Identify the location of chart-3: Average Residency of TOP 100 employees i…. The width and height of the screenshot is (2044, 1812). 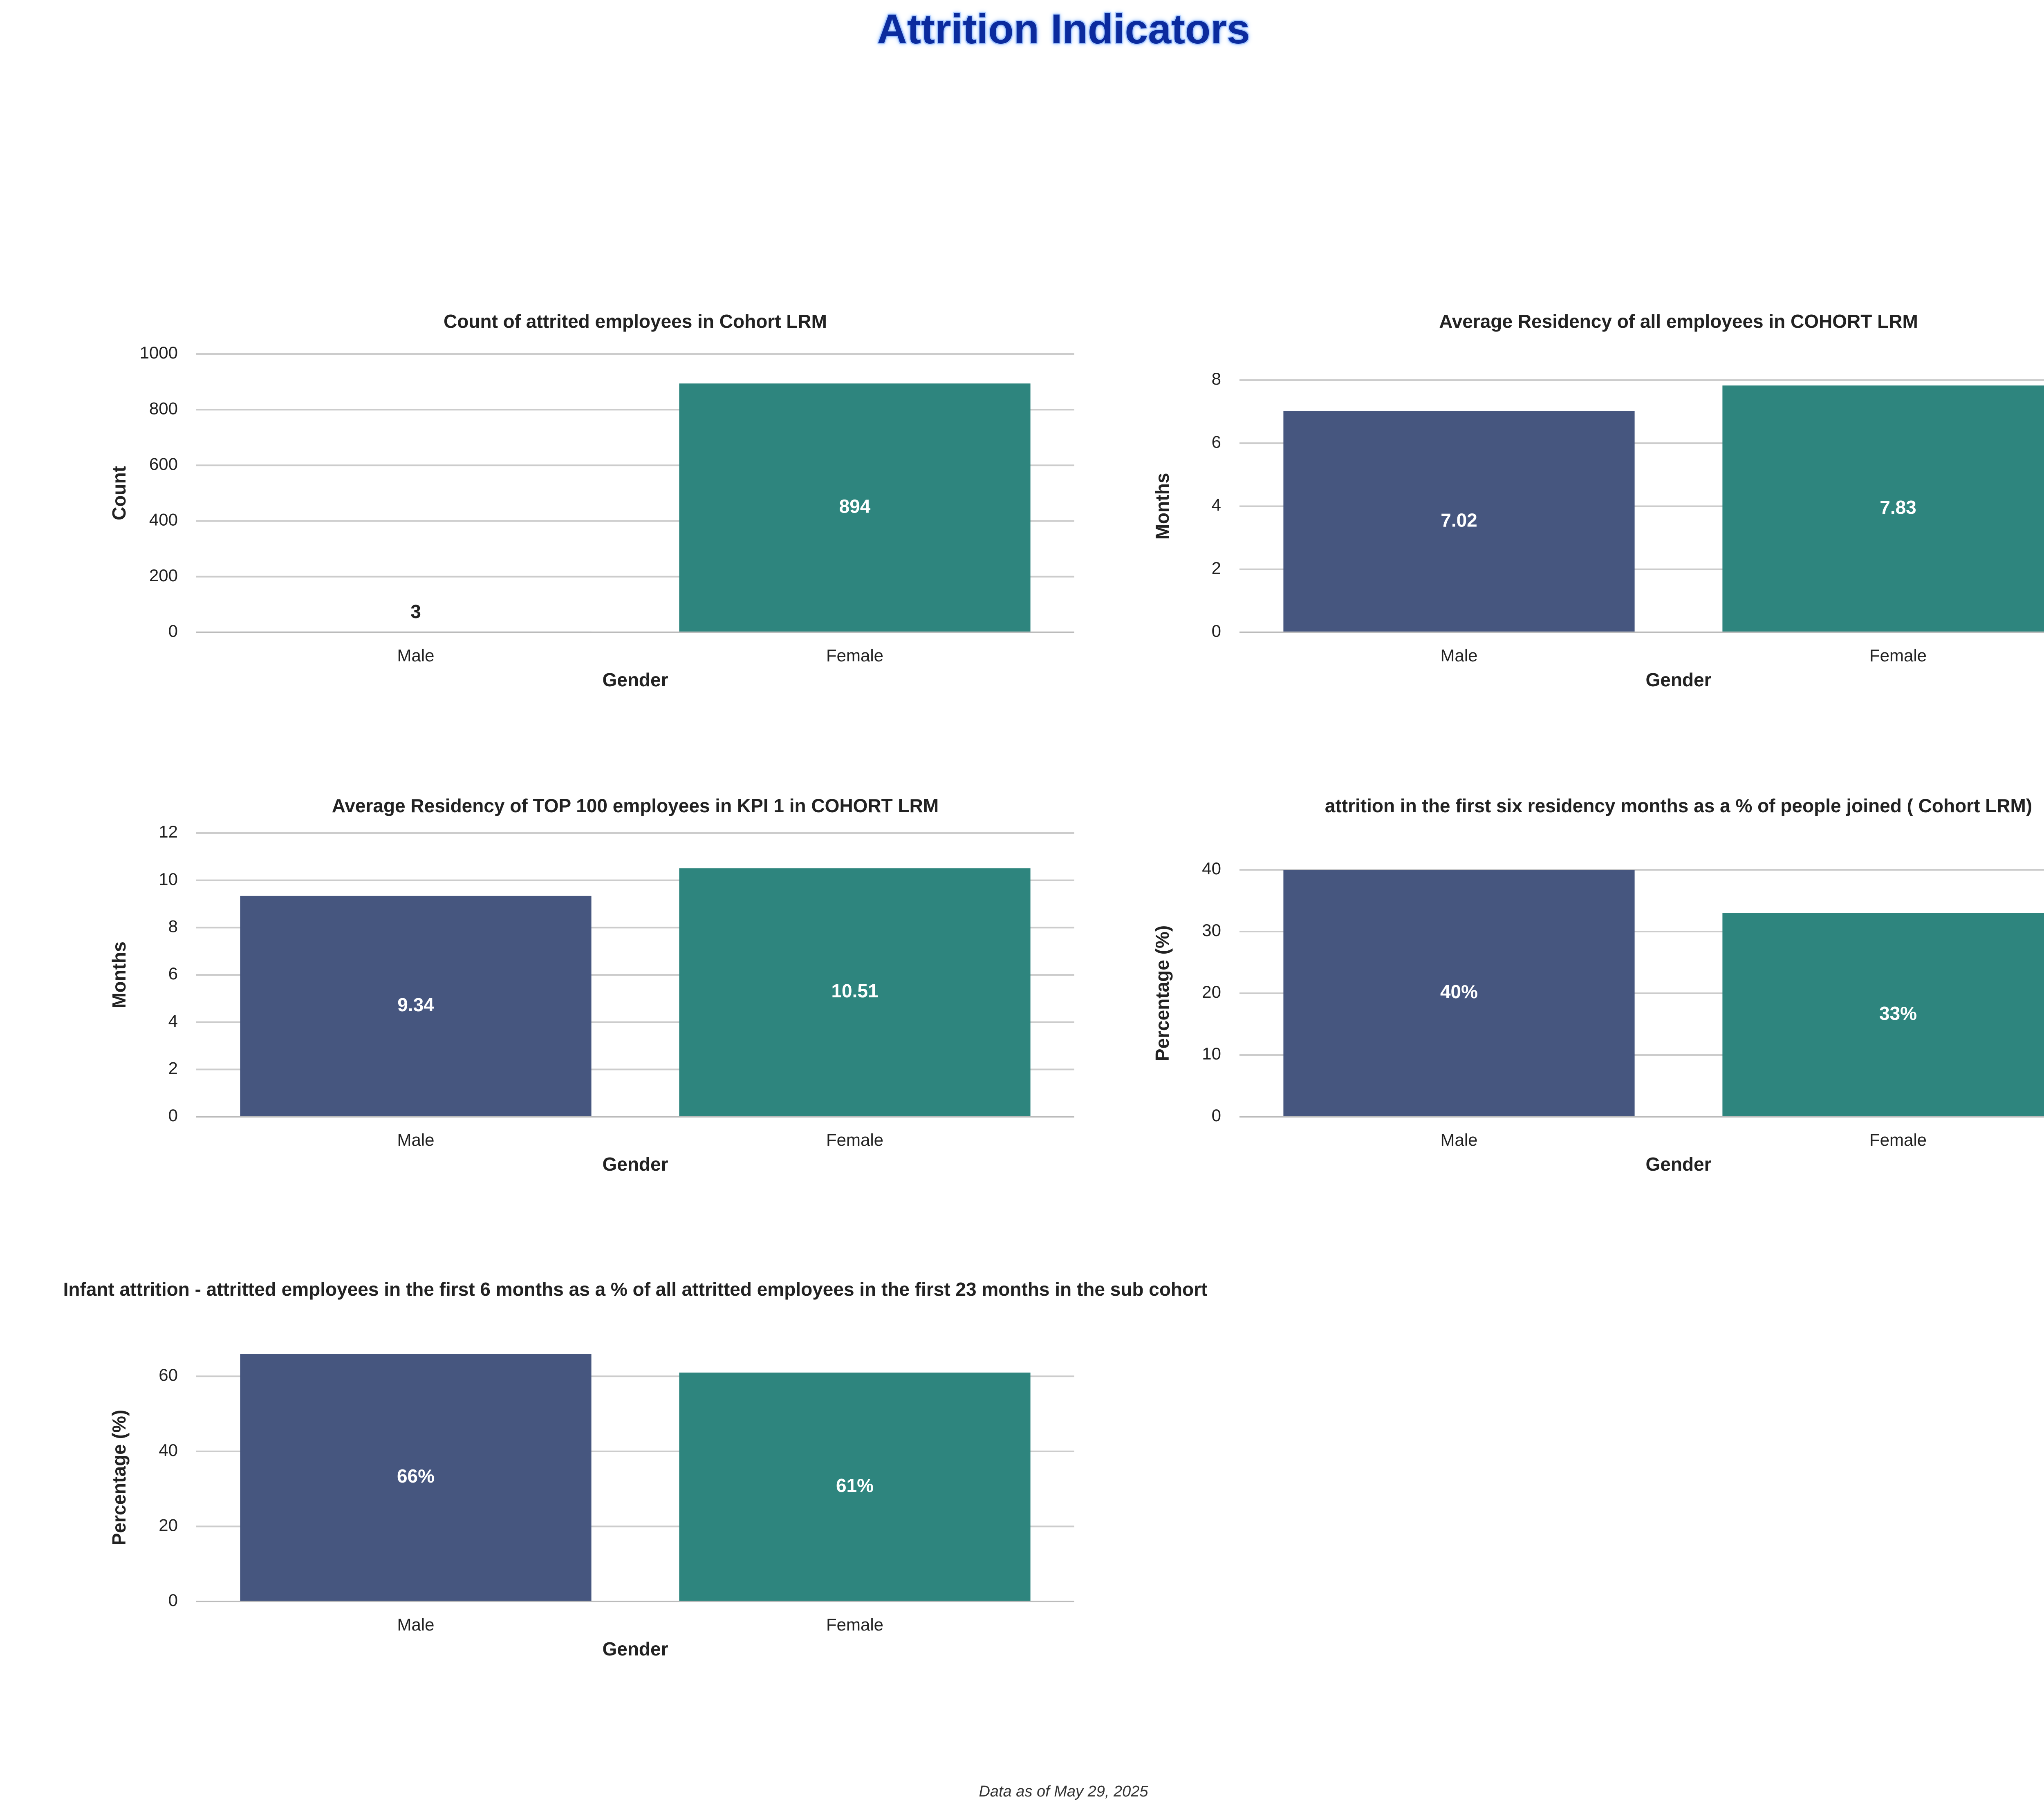
(591, 985).